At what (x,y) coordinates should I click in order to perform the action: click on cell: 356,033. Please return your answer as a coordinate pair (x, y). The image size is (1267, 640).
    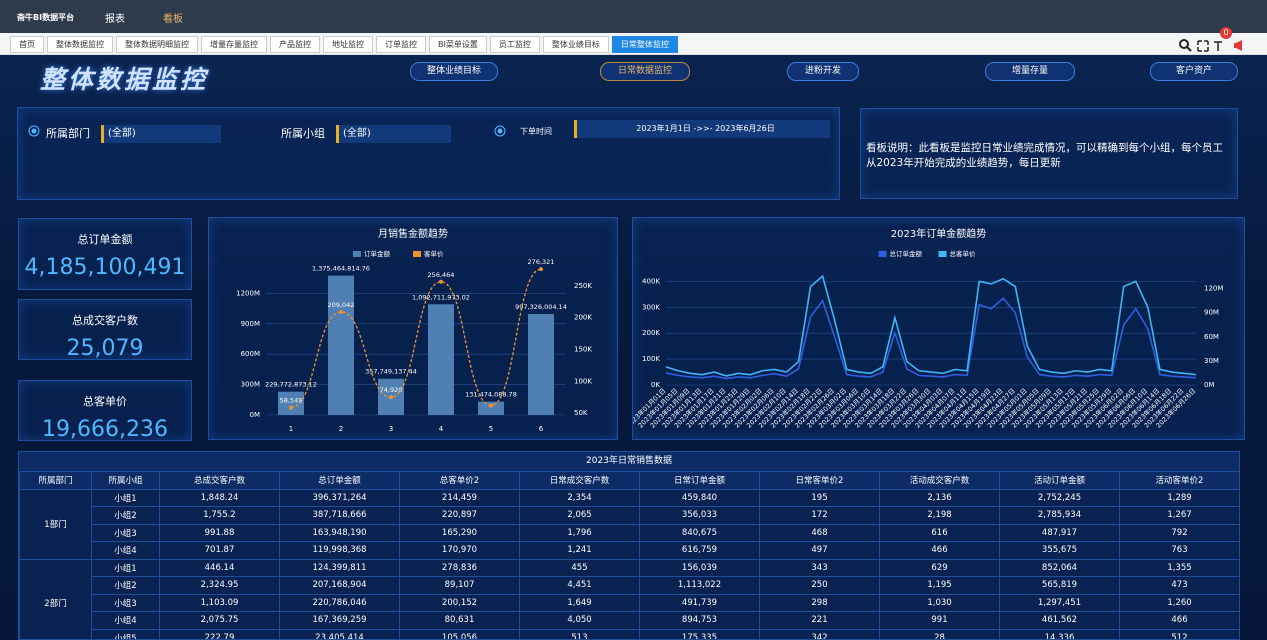
    Looking at the image, I should click on (699, 515).